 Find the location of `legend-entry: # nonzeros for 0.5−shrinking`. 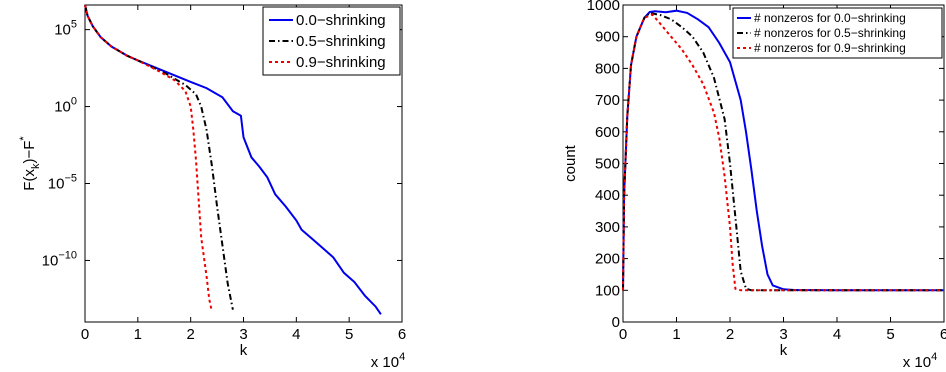

legend-entry: # nonzeros for 0.5−shrinking is located at coordinates (830, 33).